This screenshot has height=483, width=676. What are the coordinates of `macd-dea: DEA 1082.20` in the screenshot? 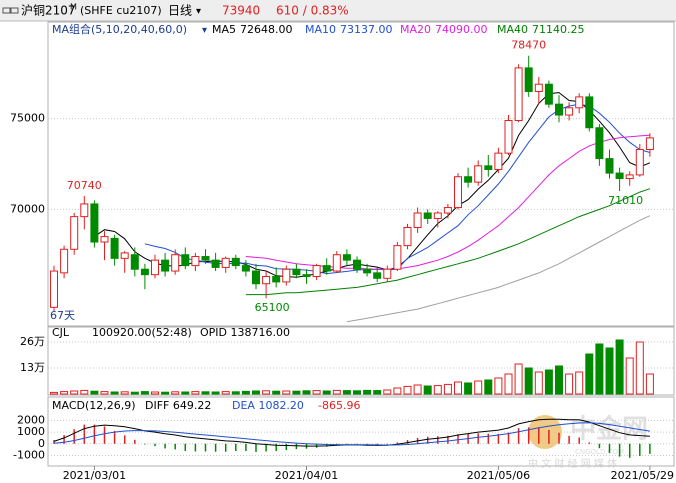 It's located at (268, 405).